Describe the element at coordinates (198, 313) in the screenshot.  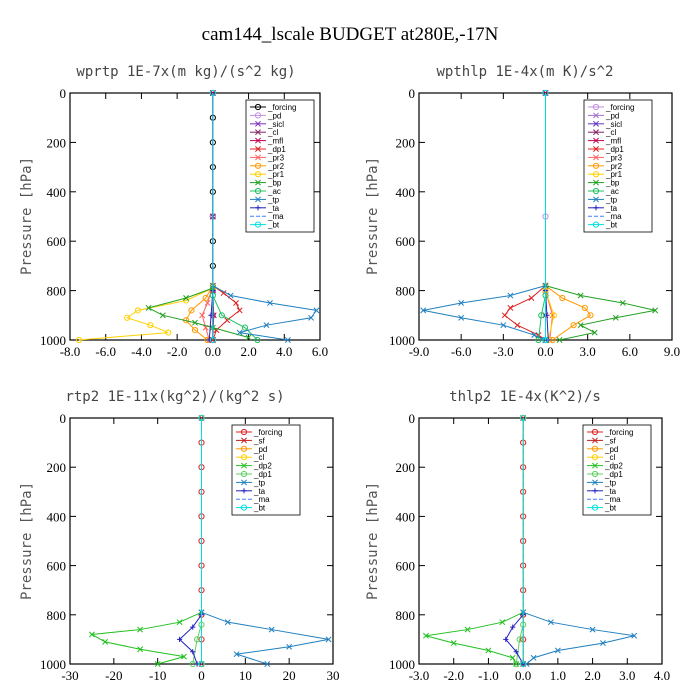
I see `series-bp` at that location.